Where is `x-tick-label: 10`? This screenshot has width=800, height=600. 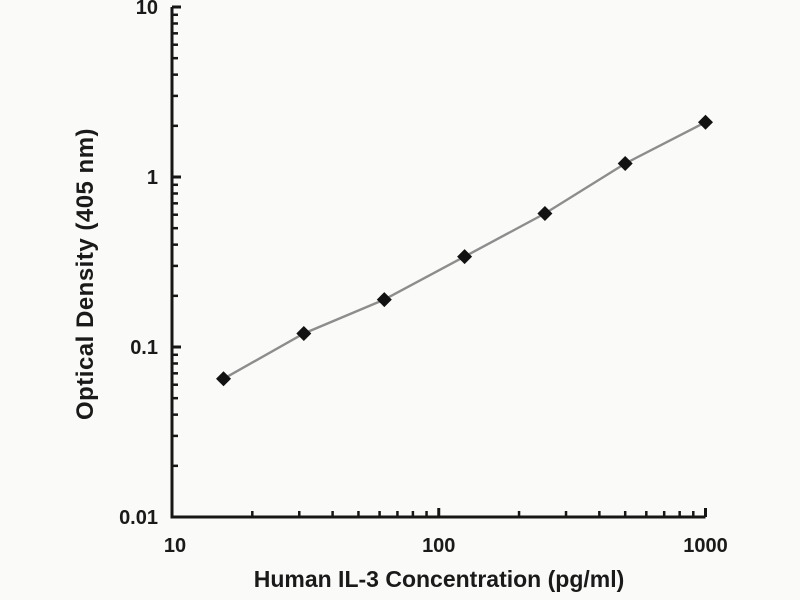 x-tick-label: 10 is located at coordinates (175, 546).